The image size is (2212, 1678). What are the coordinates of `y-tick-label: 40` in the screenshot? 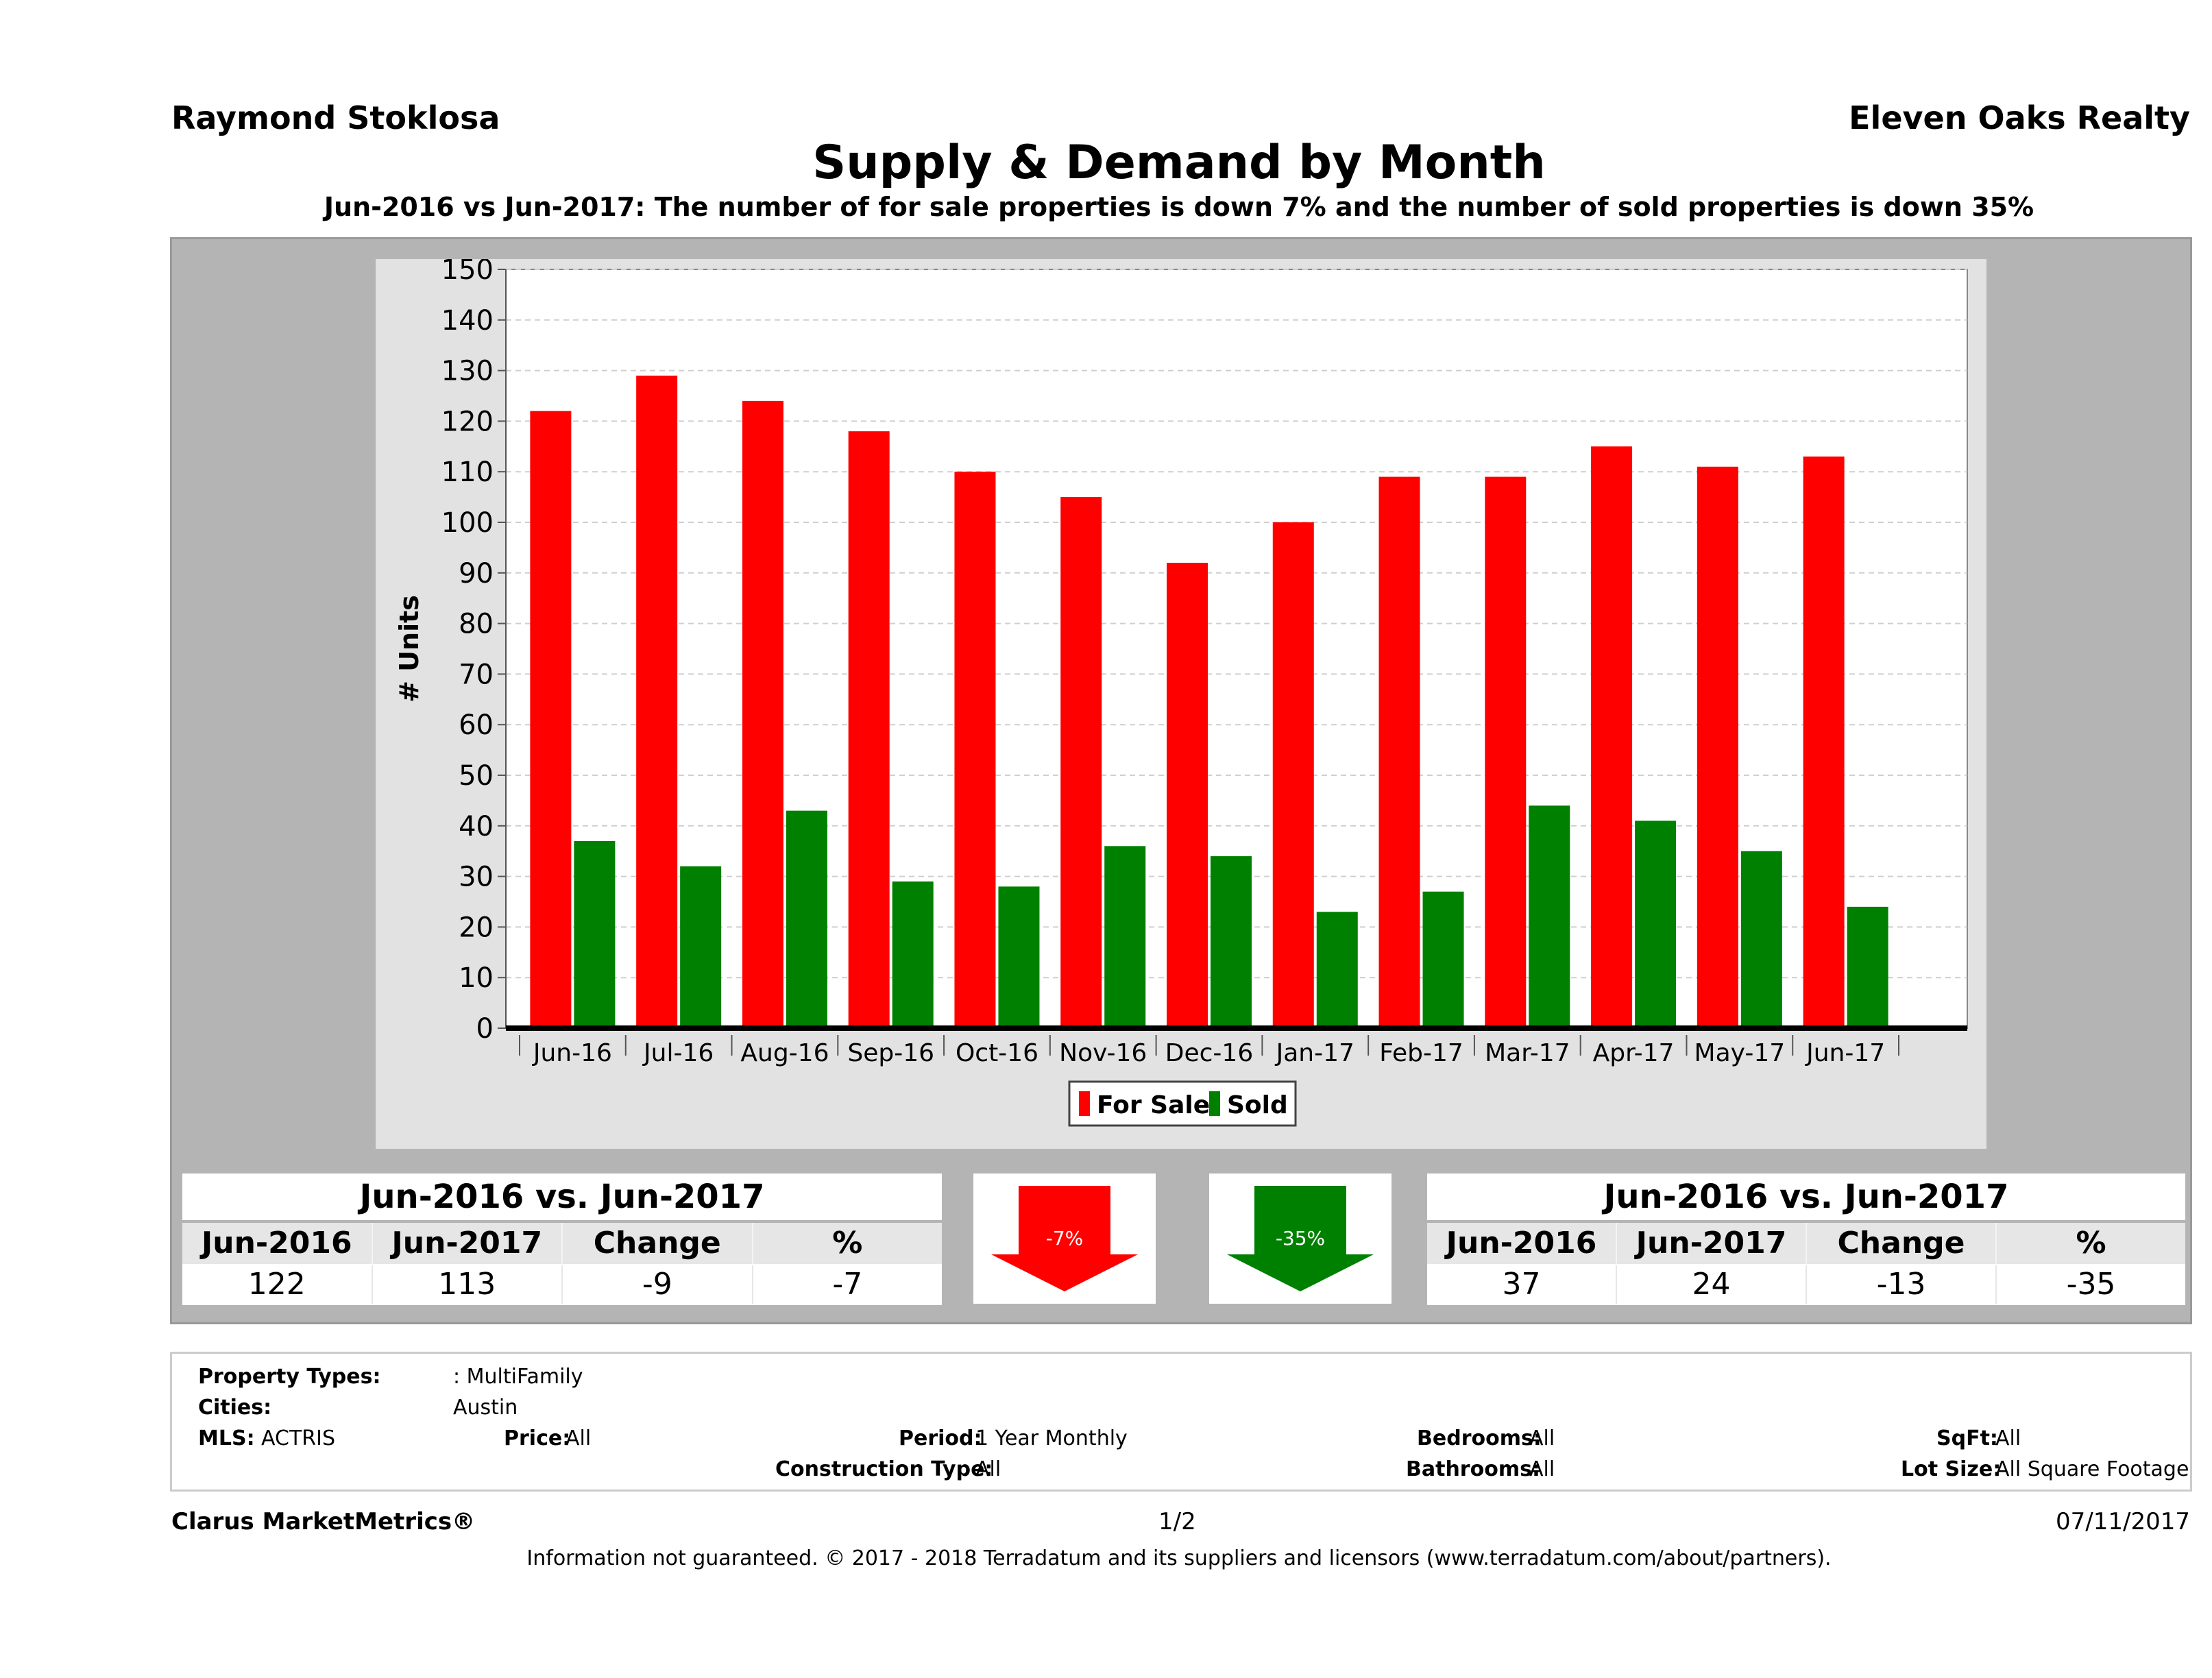 It's located at (476, 826).